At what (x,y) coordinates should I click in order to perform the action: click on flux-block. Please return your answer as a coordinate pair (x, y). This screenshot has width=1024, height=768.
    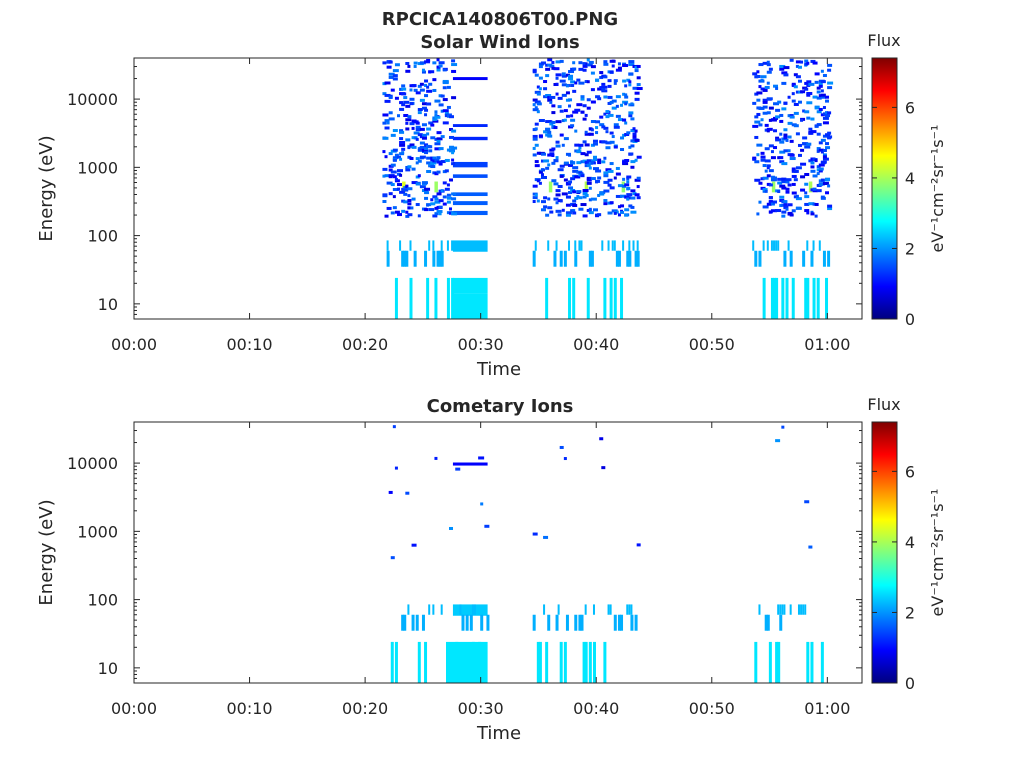
    Looking at the image, I should click on (470, 306).